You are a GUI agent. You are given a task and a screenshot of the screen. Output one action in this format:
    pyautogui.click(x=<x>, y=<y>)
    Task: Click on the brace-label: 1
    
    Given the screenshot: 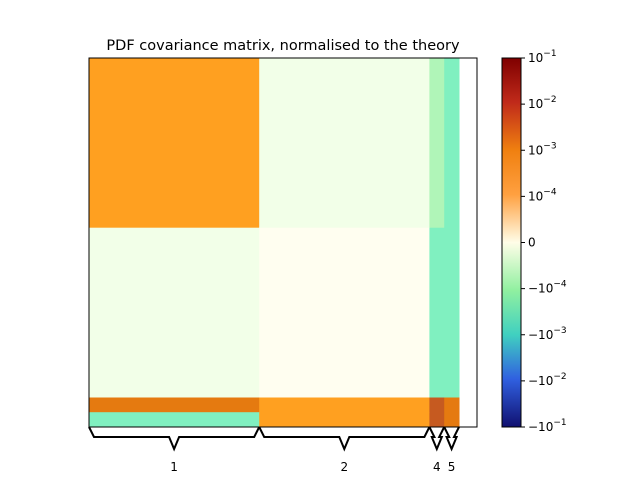 What is the action you would take?
    pyautogui.click(x=174, y=467)
    